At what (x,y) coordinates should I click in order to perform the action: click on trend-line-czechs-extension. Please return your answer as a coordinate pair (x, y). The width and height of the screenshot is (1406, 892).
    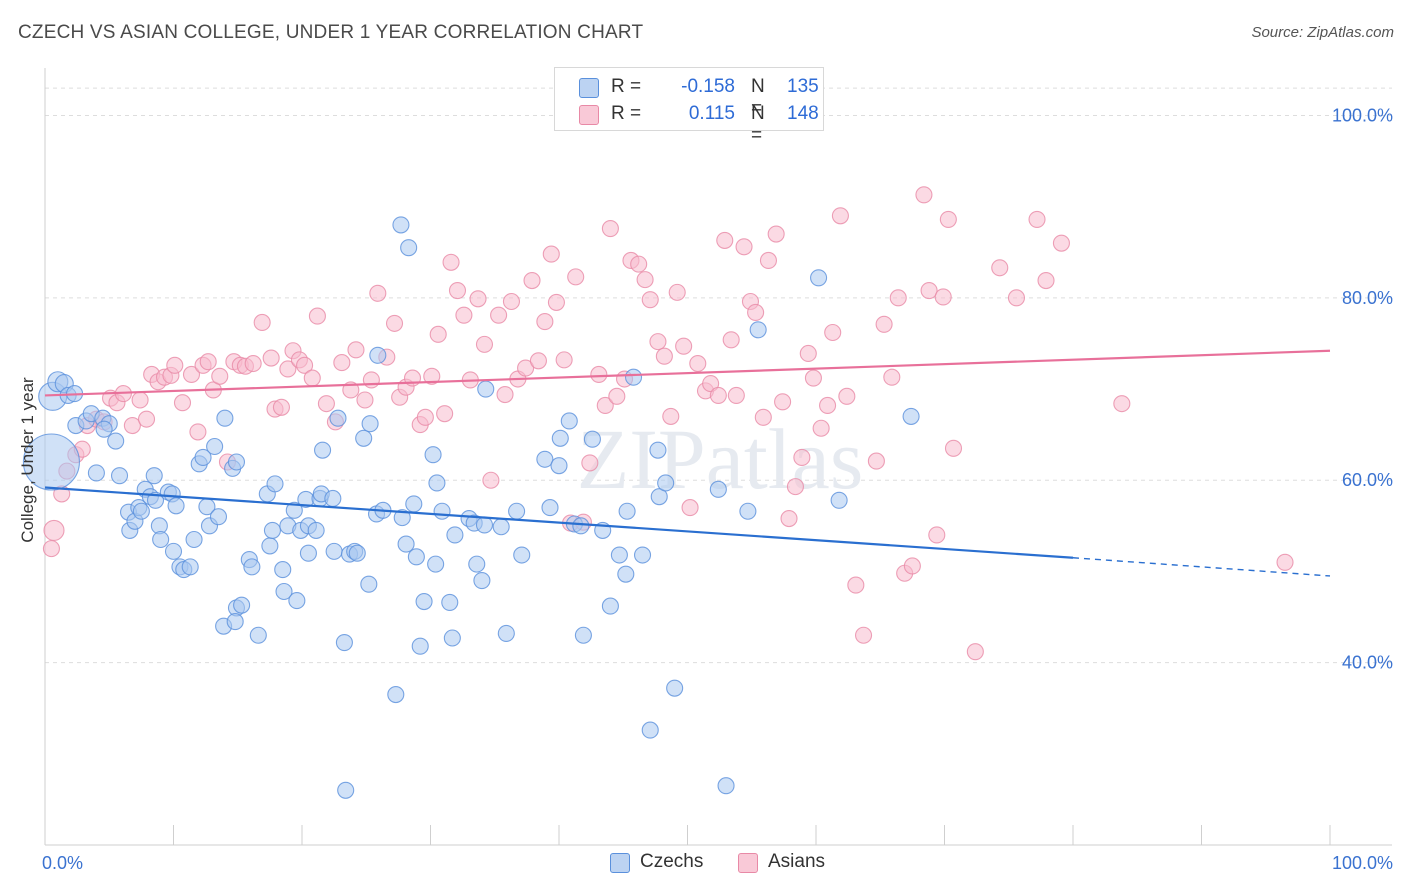
    Looking at the image, I should click on (1201, 567).